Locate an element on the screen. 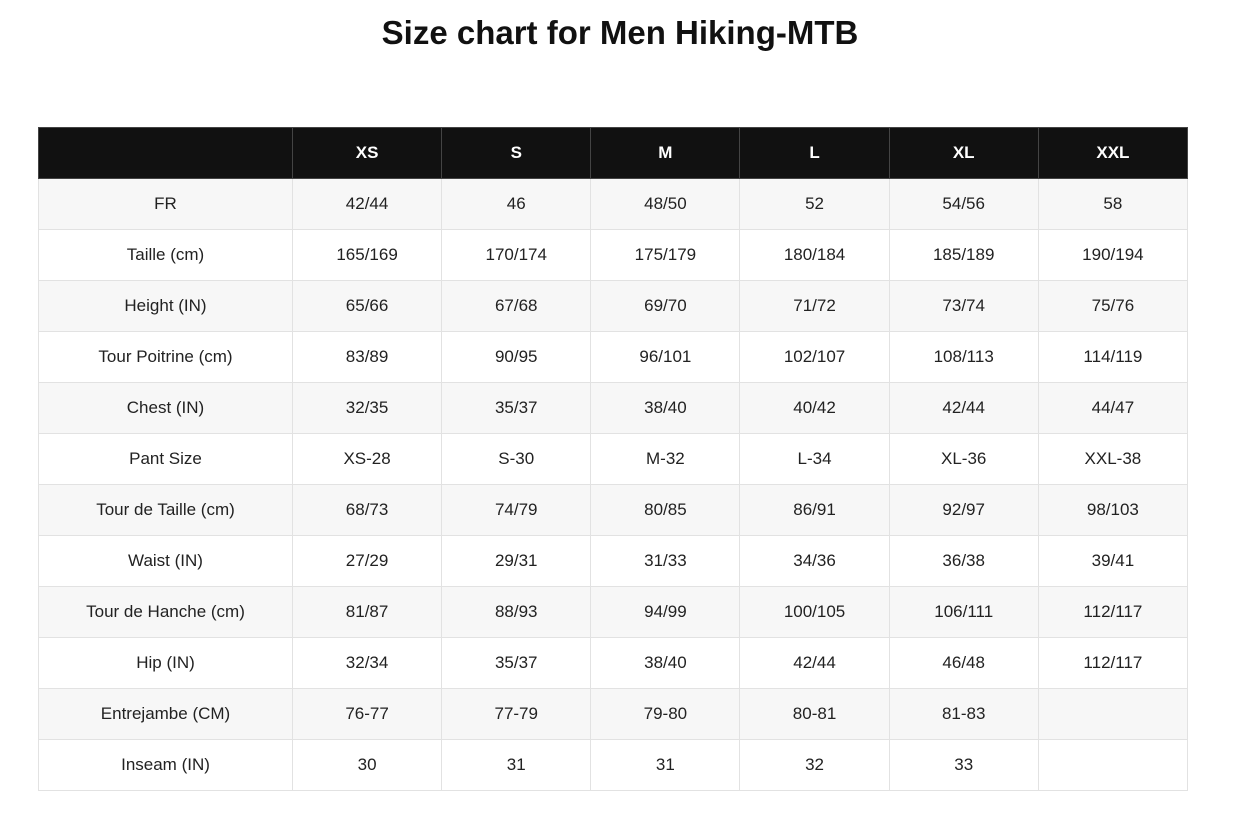 The image size is (1240, 832). table-cell: L-34 is located at coordinates (814, 459).